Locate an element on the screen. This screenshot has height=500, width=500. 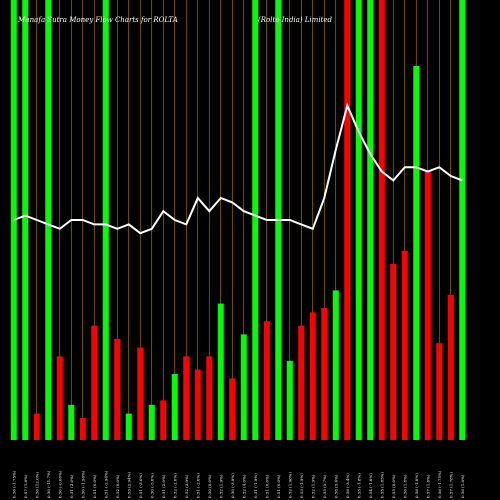
x-tick-label: 0.51 (-2.94%) is located at coordinates (105, 484).